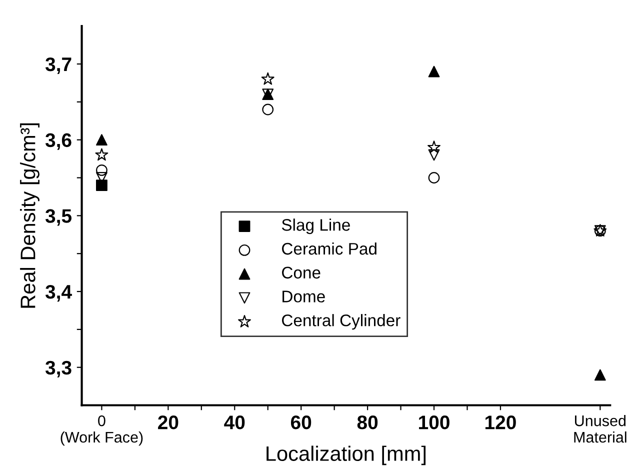  I want to click on y-tick-label: 3,3, so click(58, 369).